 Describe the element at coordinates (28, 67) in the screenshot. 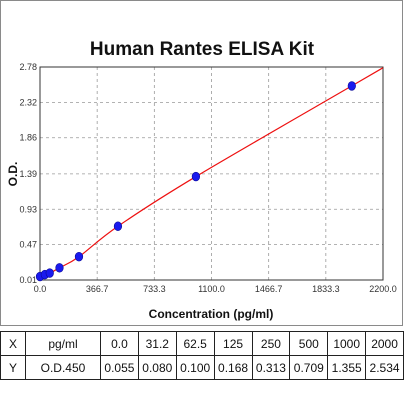

I see `y-tick-label: 2.78` at that location.